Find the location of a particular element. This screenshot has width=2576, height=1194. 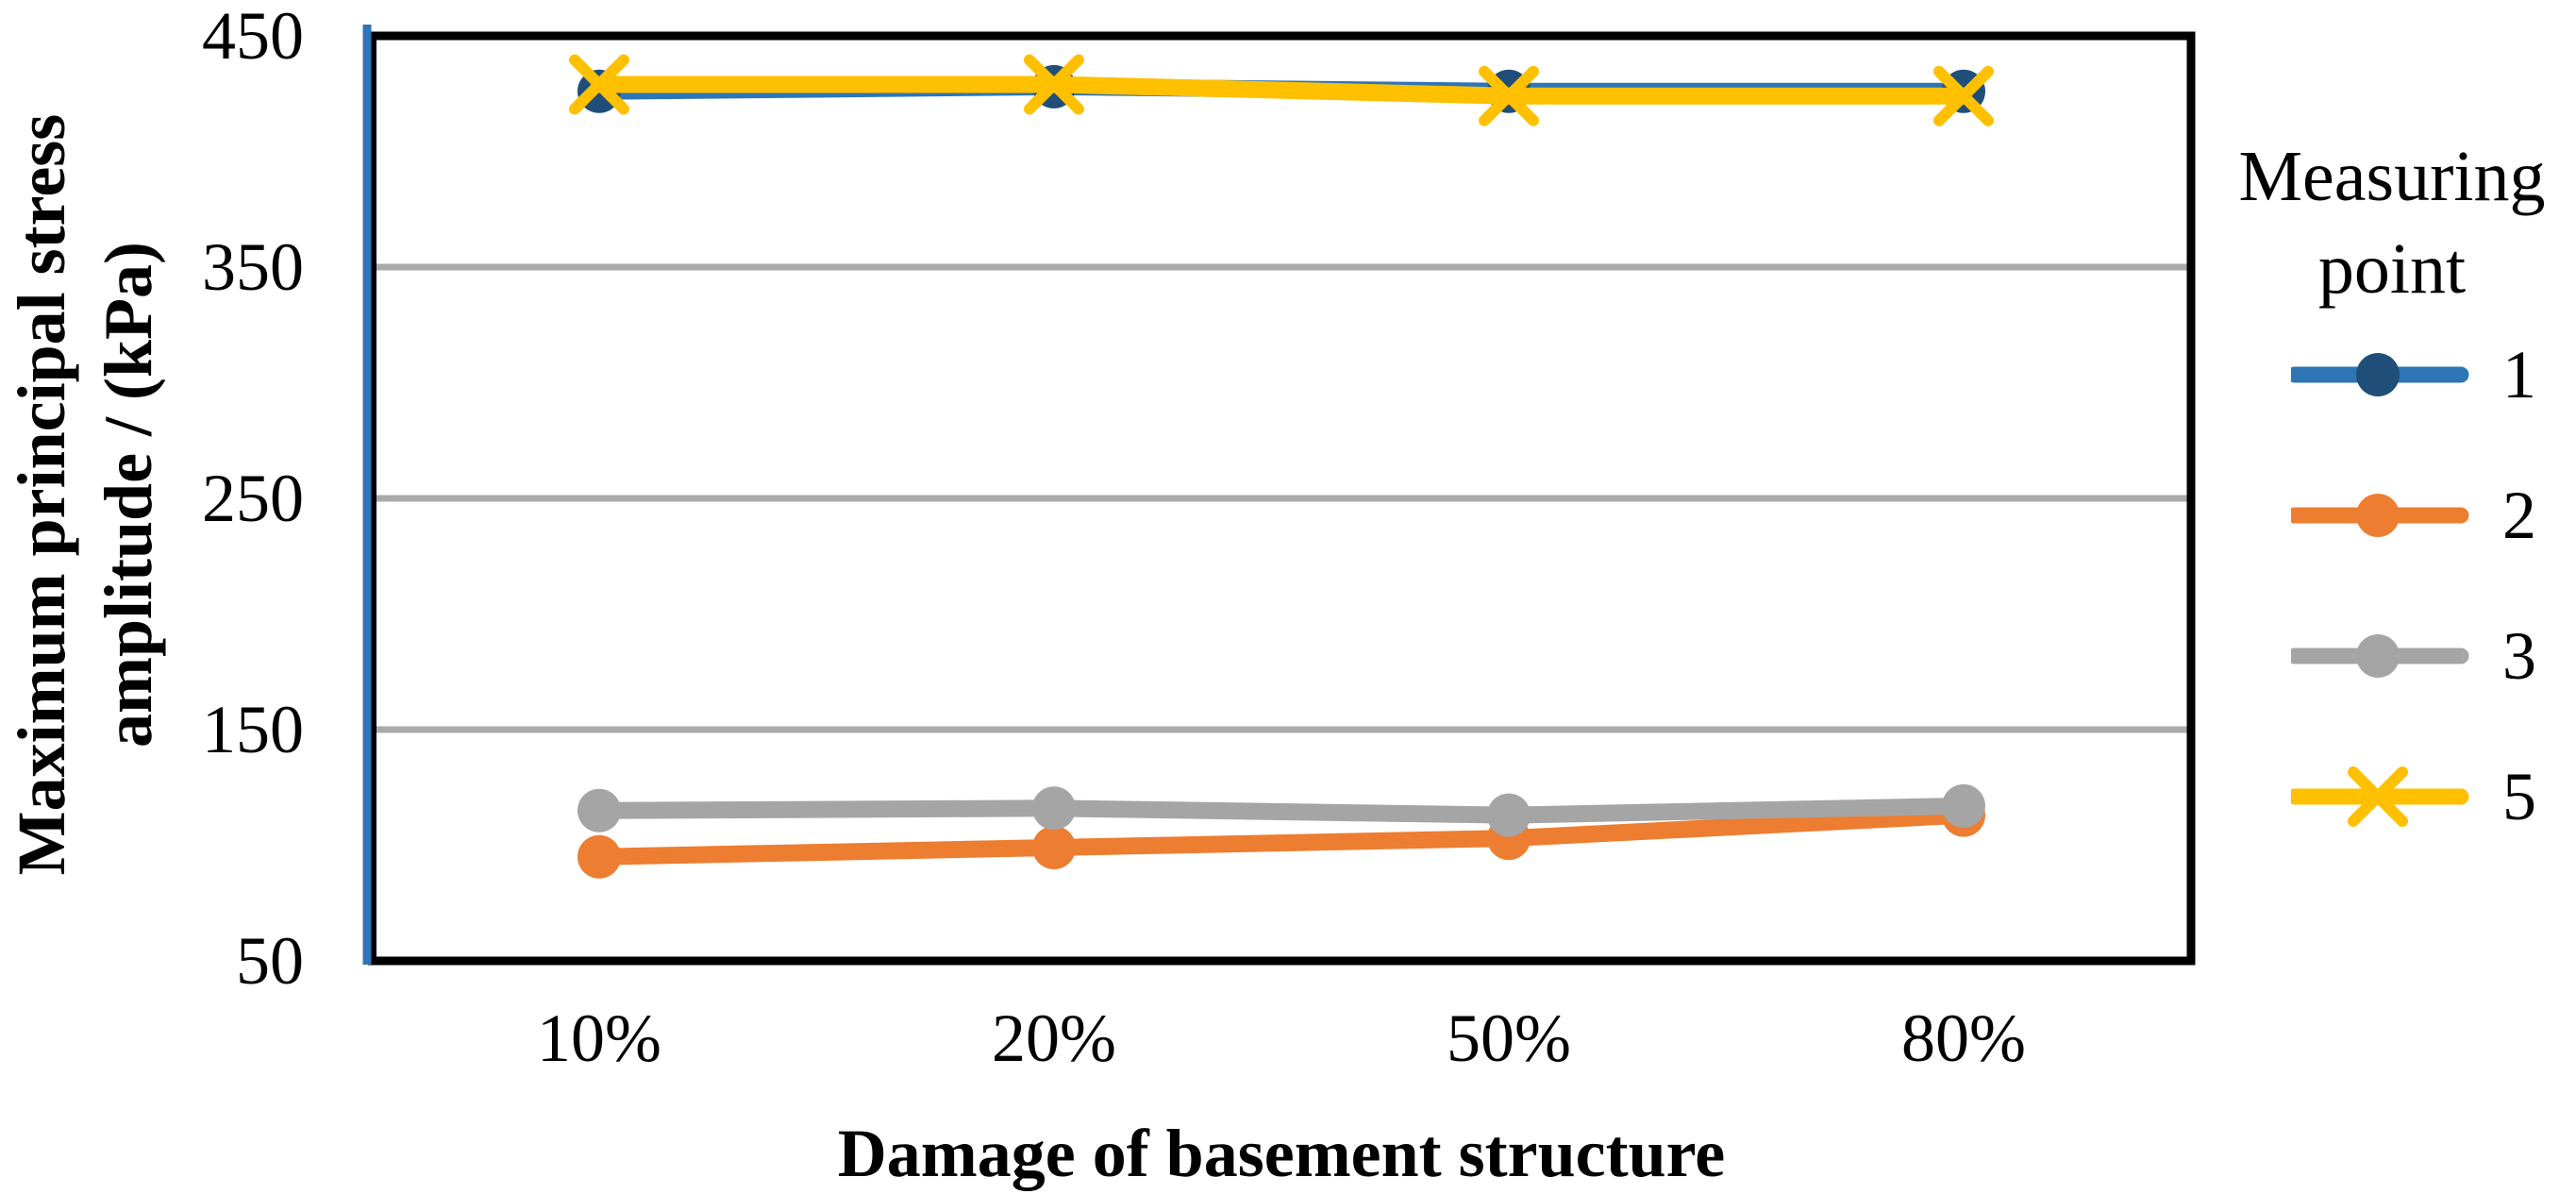

legend-item: 3 is located at coordinates (2413, 655).